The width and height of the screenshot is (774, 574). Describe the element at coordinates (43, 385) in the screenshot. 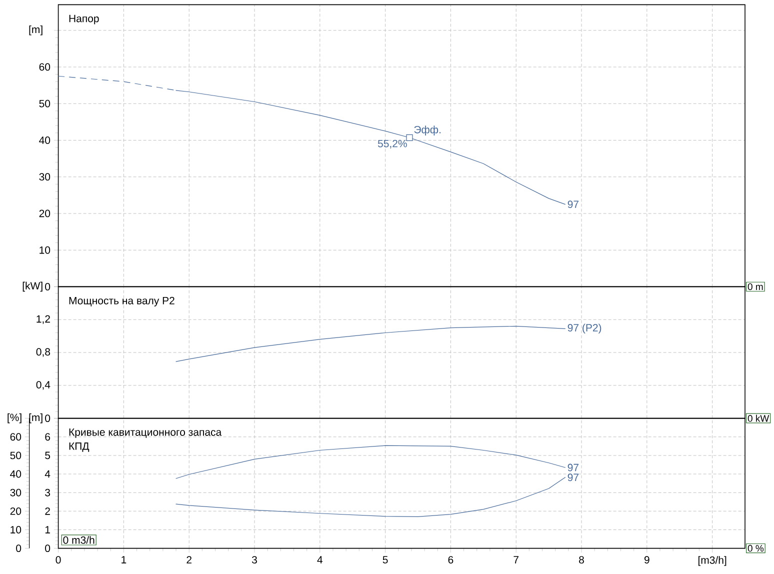

I see `y-tick-label: 0,4` at that location.